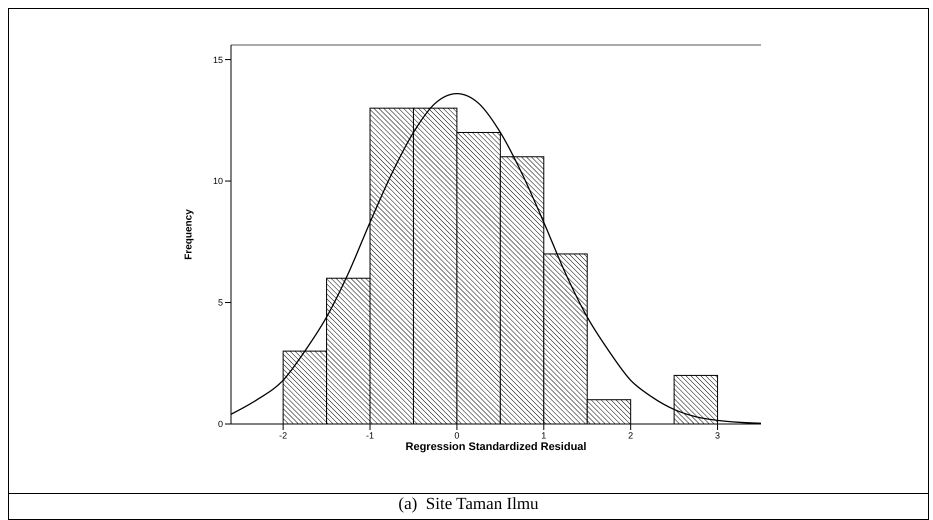 This screenshot has height=520, width=933. I want to click on x-tick-label: -1, so click(370, 435).